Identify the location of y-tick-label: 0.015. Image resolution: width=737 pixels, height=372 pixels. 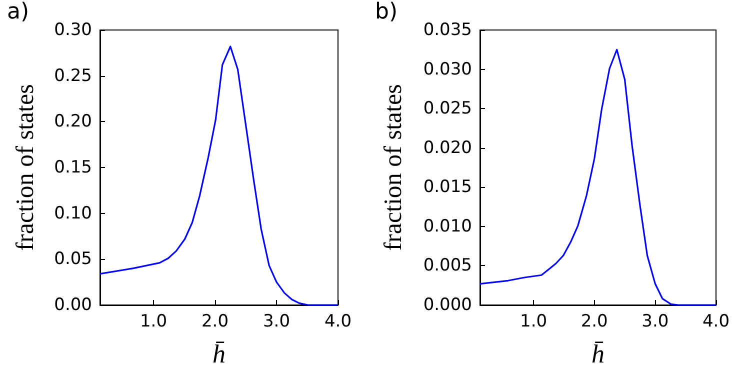
(447, 187).